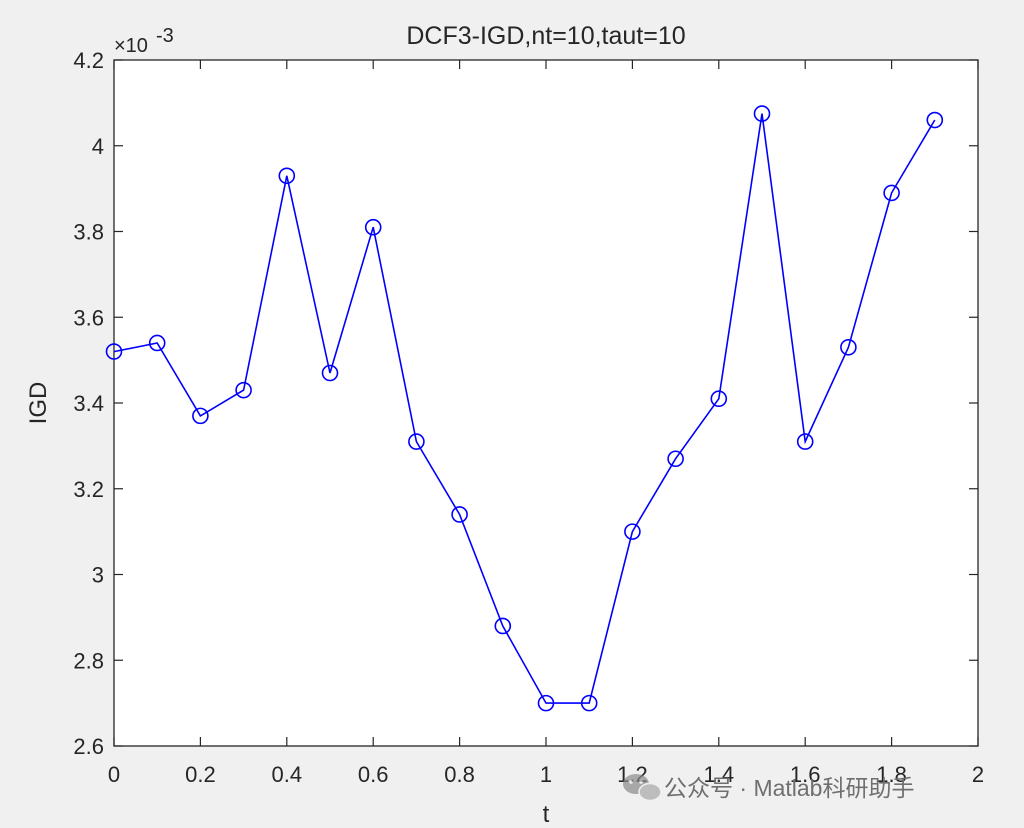 Image resolution: width=1024 pixels, height=828 pixels. I want to click on y-tick-label: 4.2, so click(88, 60).